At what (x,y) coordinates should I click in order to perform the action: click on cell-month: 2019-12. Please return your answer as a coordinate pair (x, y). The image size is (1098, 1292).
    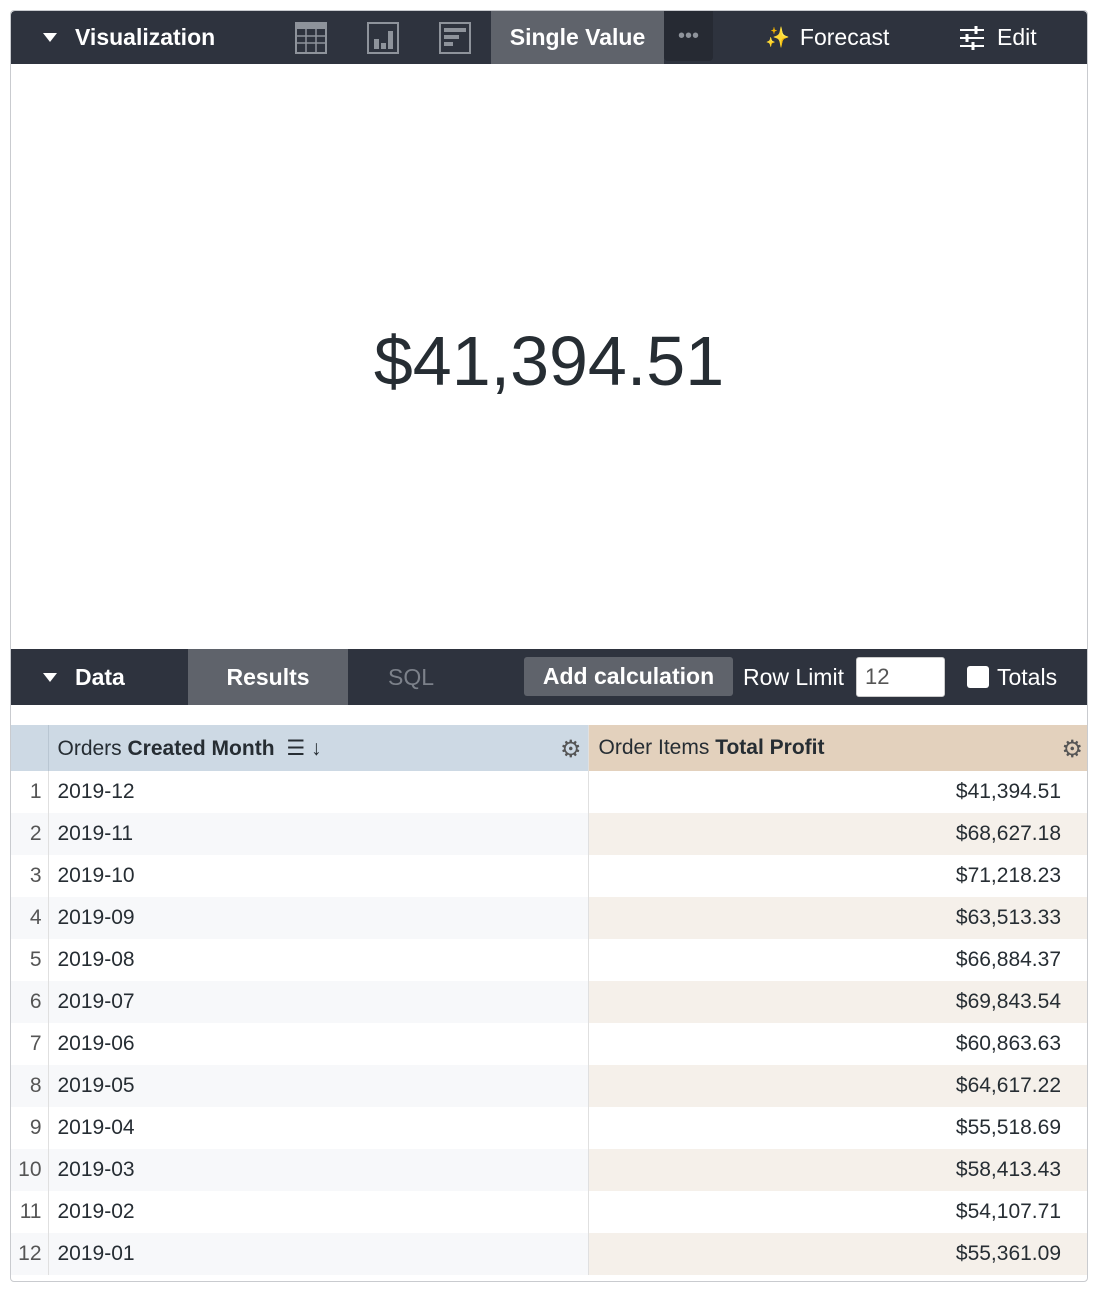
    Looking at the image, I should click on (318, 792).